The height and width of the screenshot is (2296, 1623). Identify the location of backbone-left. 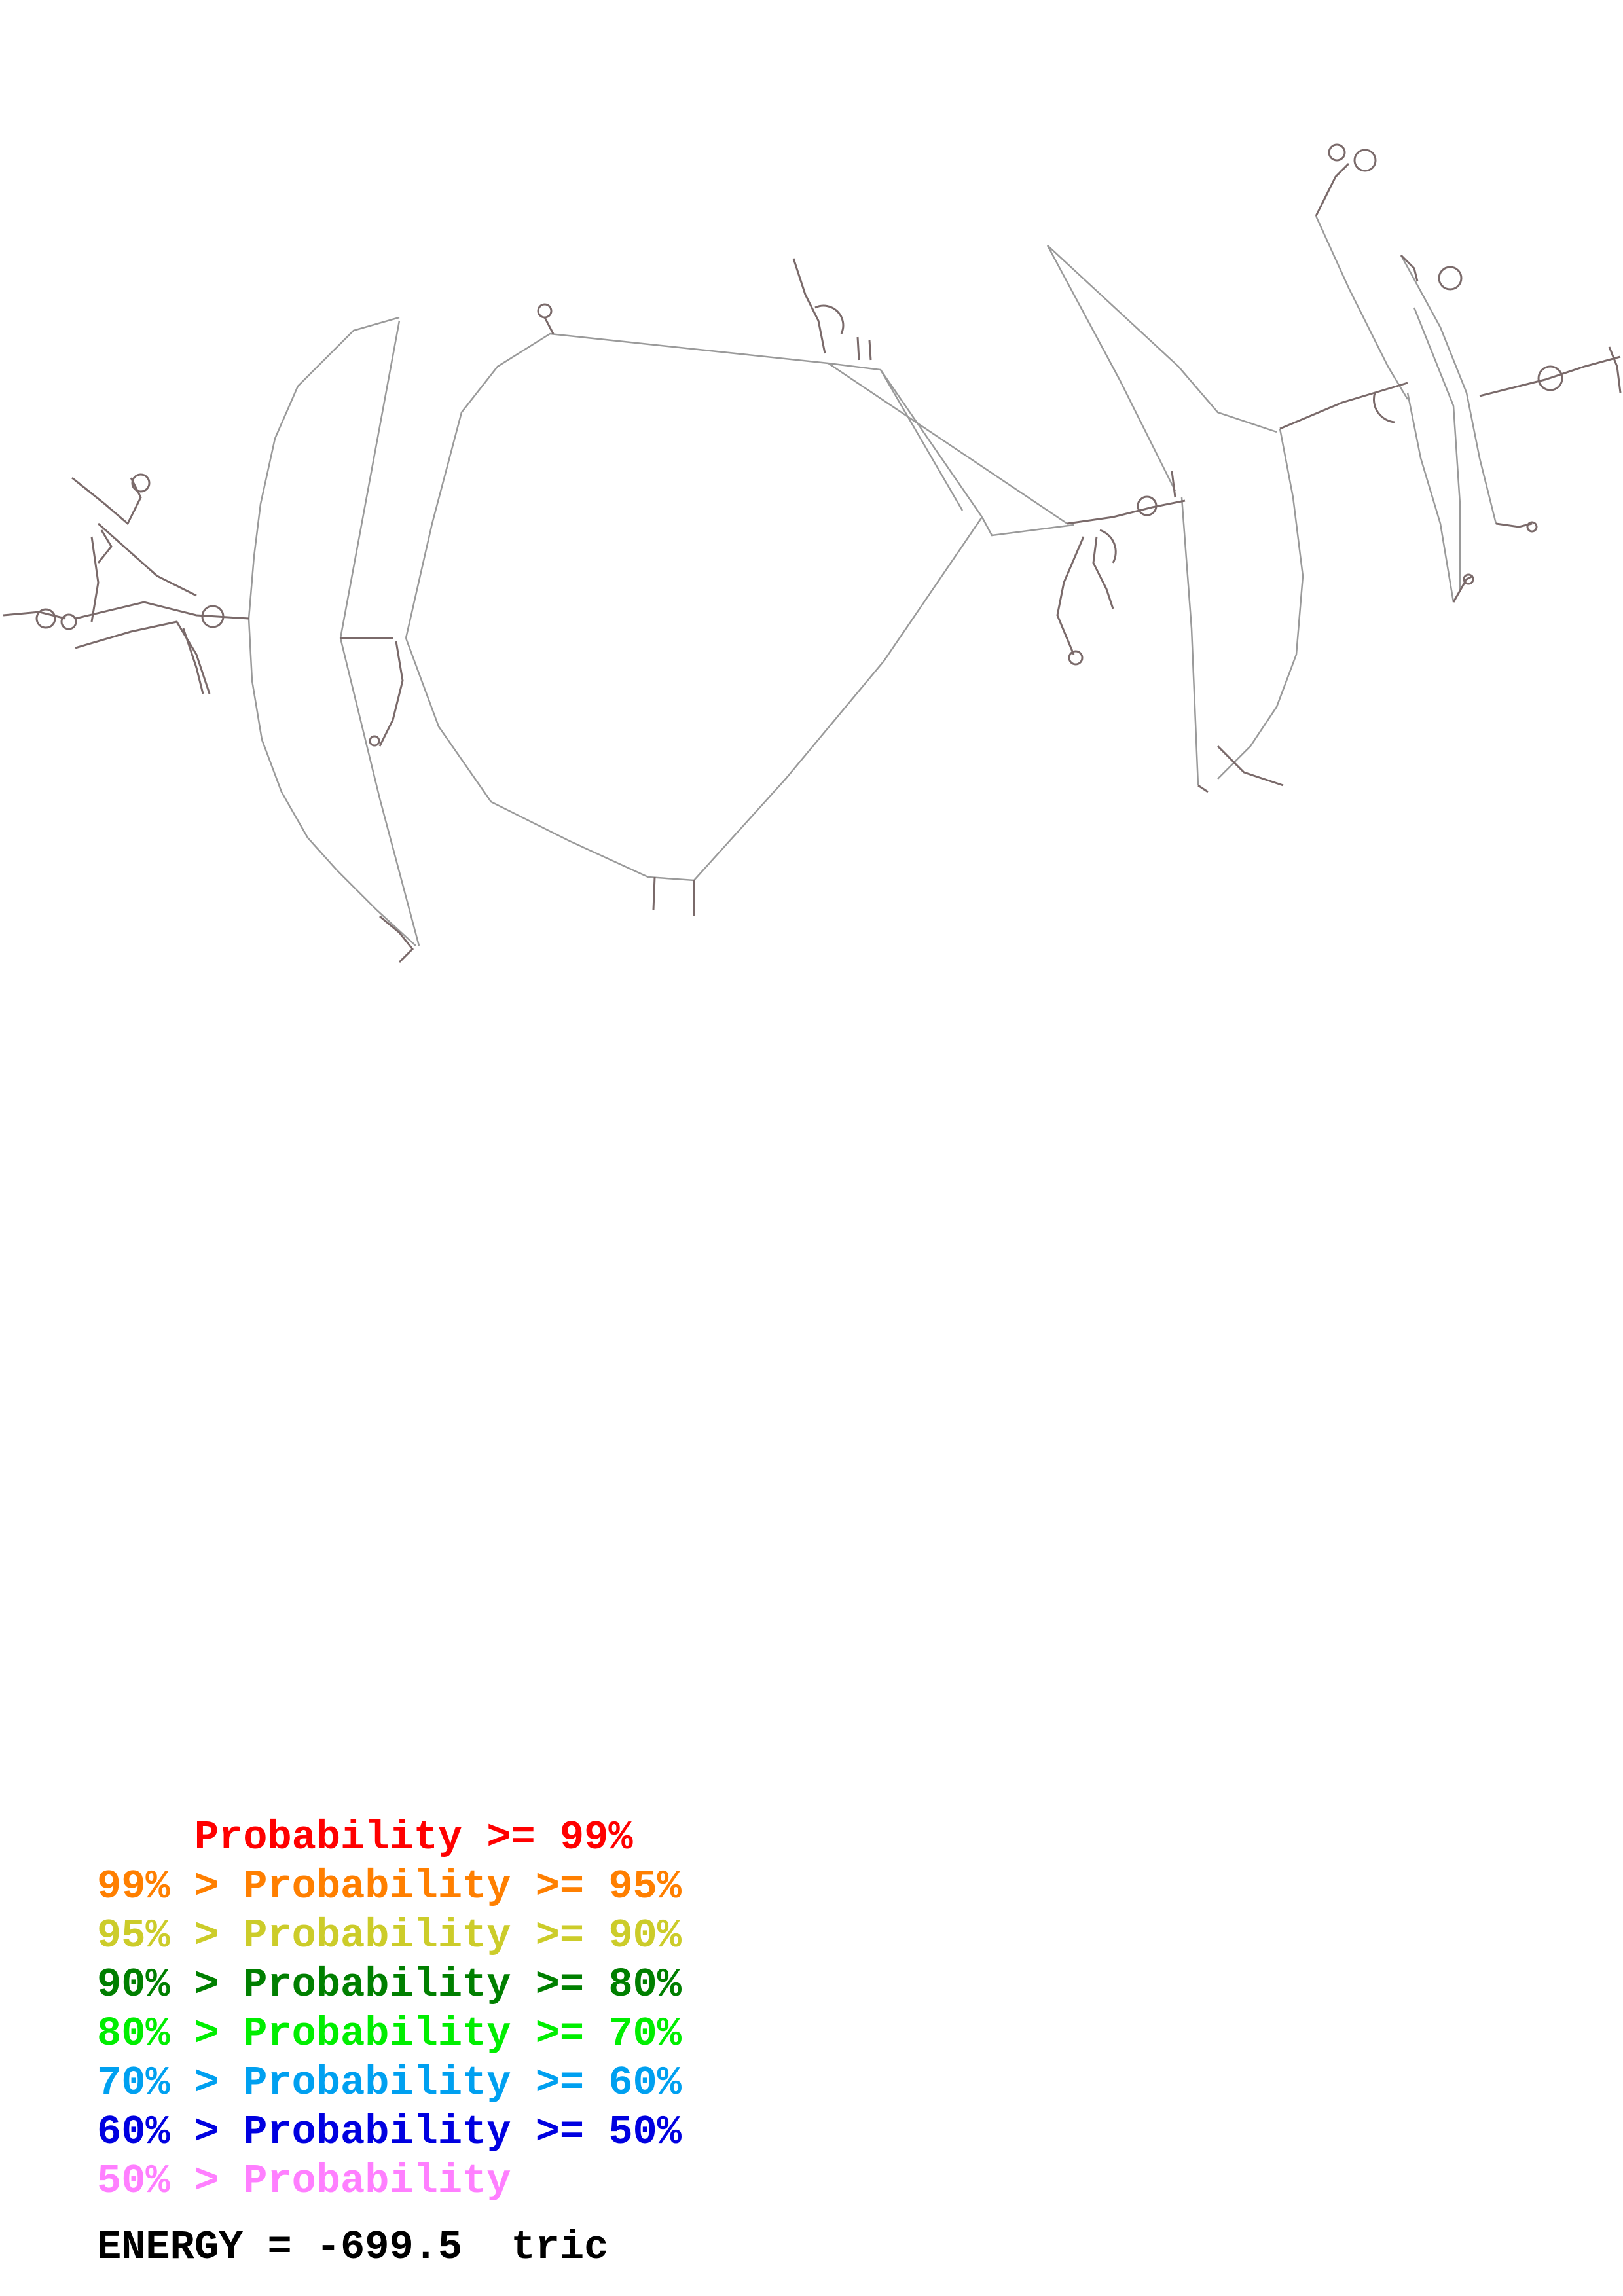
(323, 467).